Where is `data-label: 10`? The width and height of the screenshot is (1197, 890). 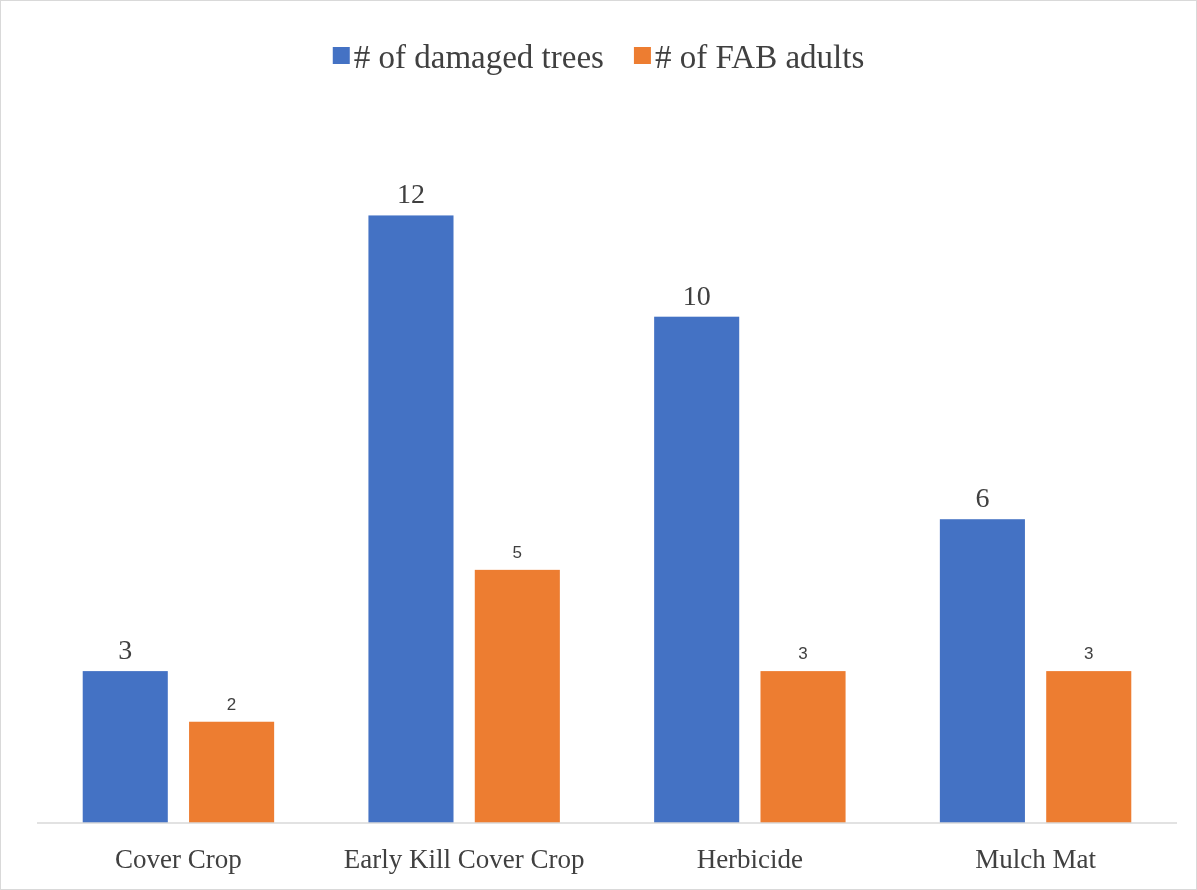
data-label: 10 is located at coordinates (696, 295).